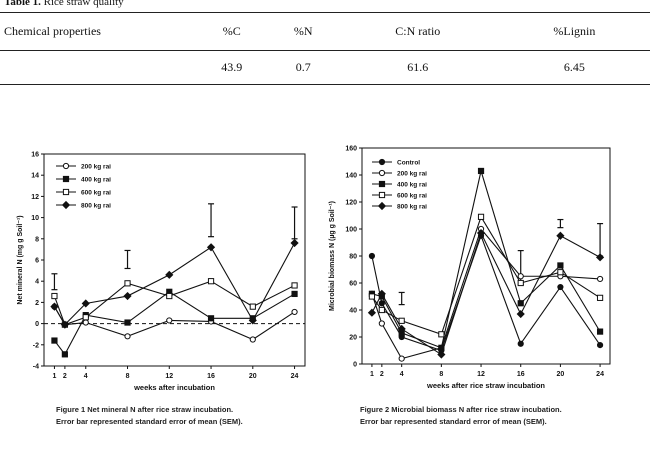 The width and height of the screenshot is (650, 450). Describe the element at coordinates (86, 376) in the screenshot. I see `figure-1-x-tick-label: 4` at that location.